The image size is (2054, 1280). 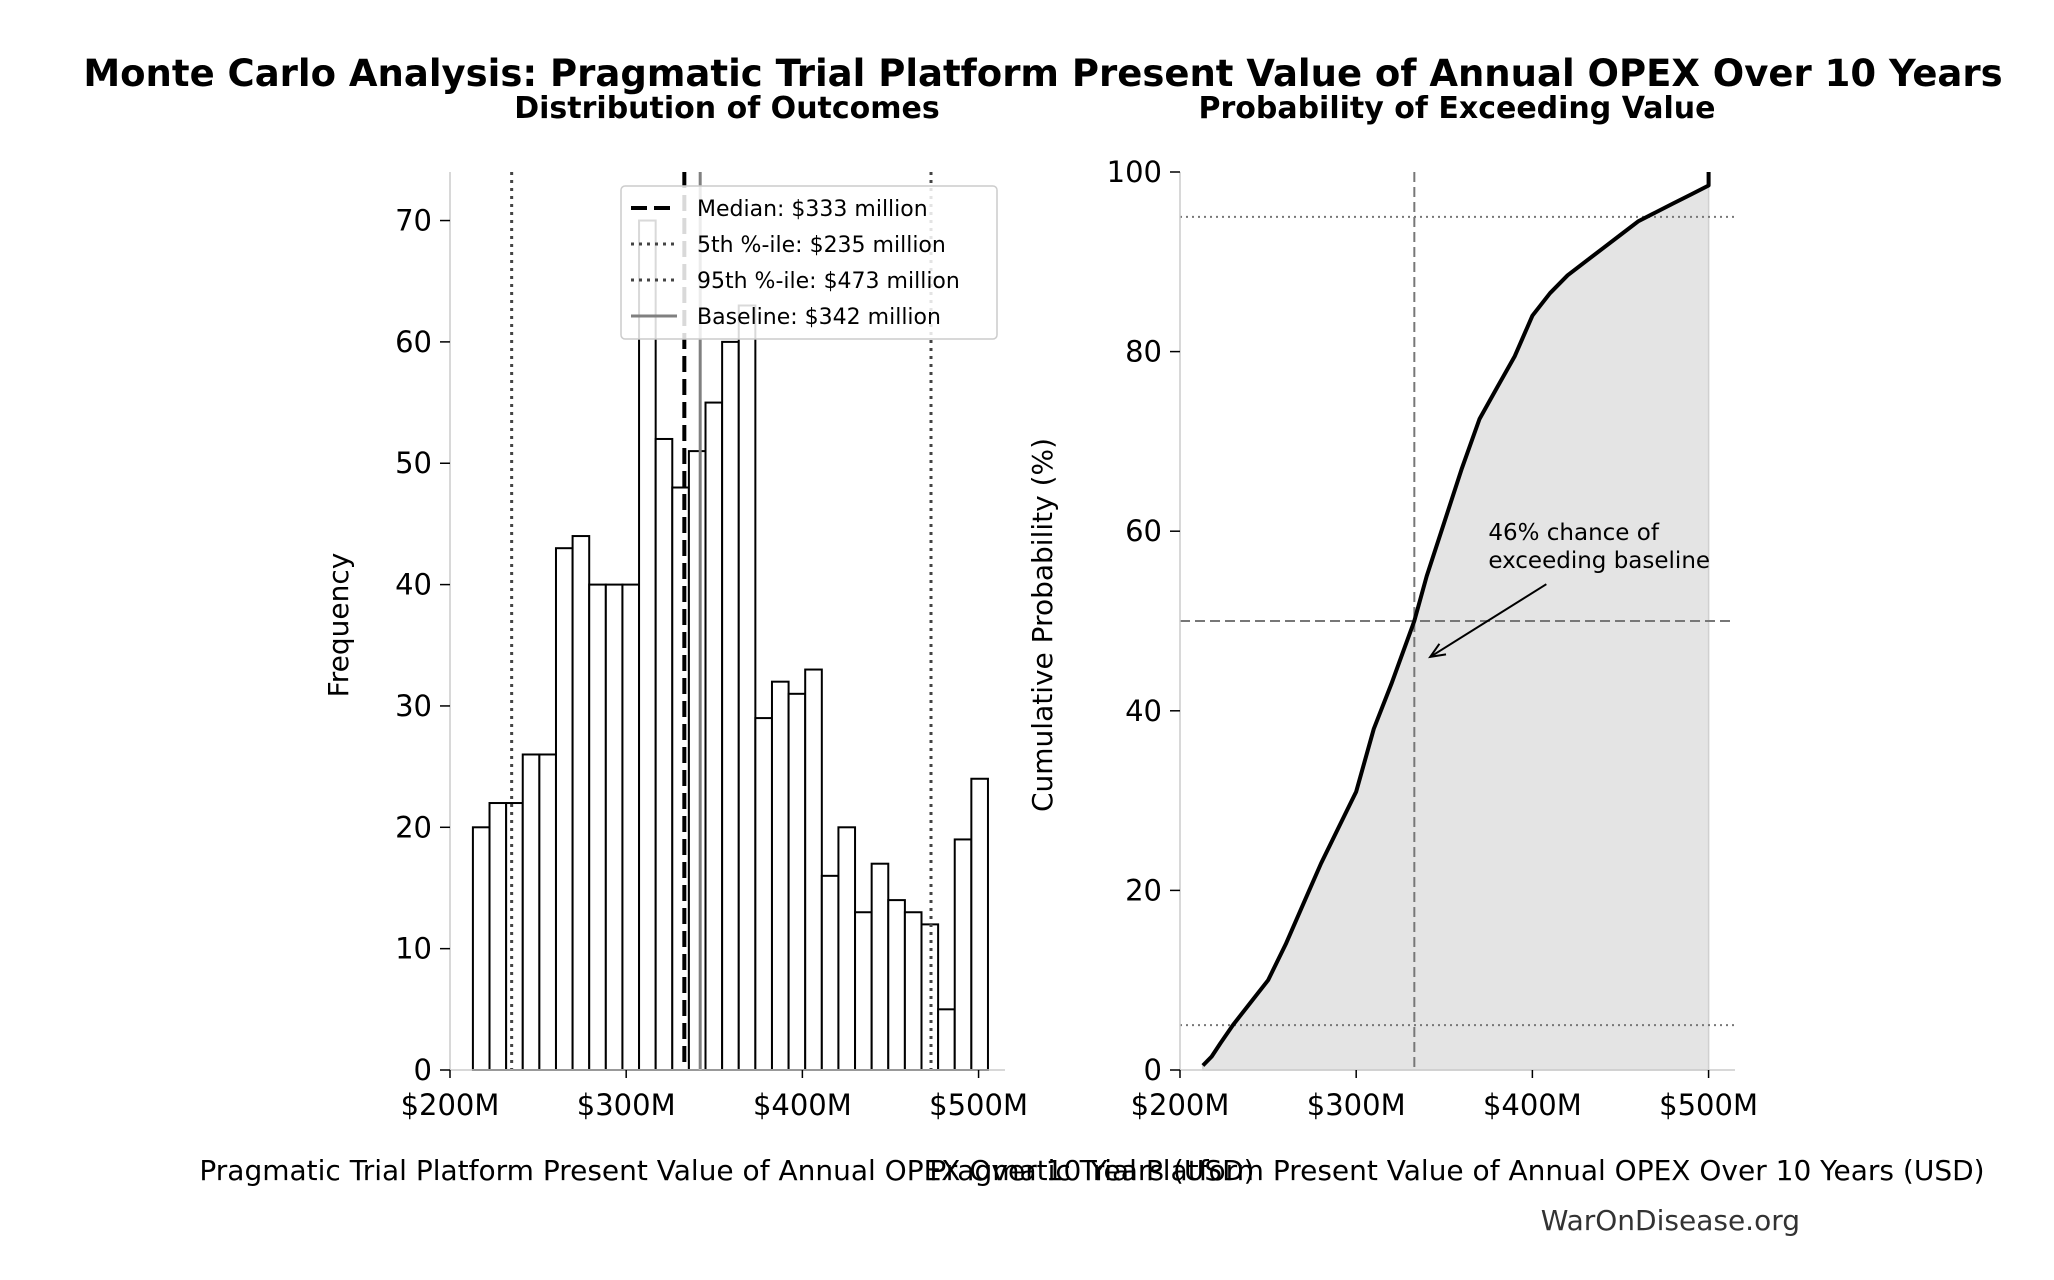 What do you see at coordinates (727, 108) in the screenshot?
I see `histogram-title: Distribution of Outcomes` at bounding box center [727, 108].